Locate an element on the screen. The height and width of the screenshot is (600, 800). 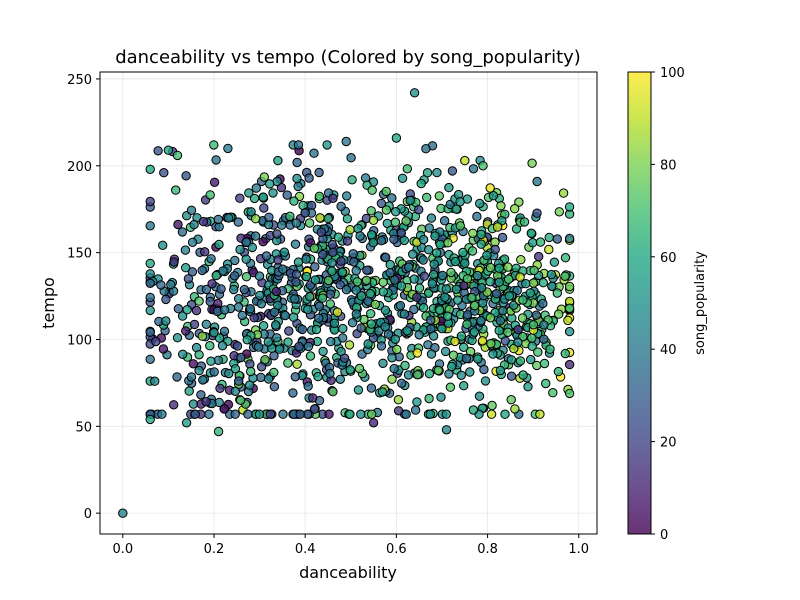
x-tick-label: 0.6 is located at coordinates (396, 549).